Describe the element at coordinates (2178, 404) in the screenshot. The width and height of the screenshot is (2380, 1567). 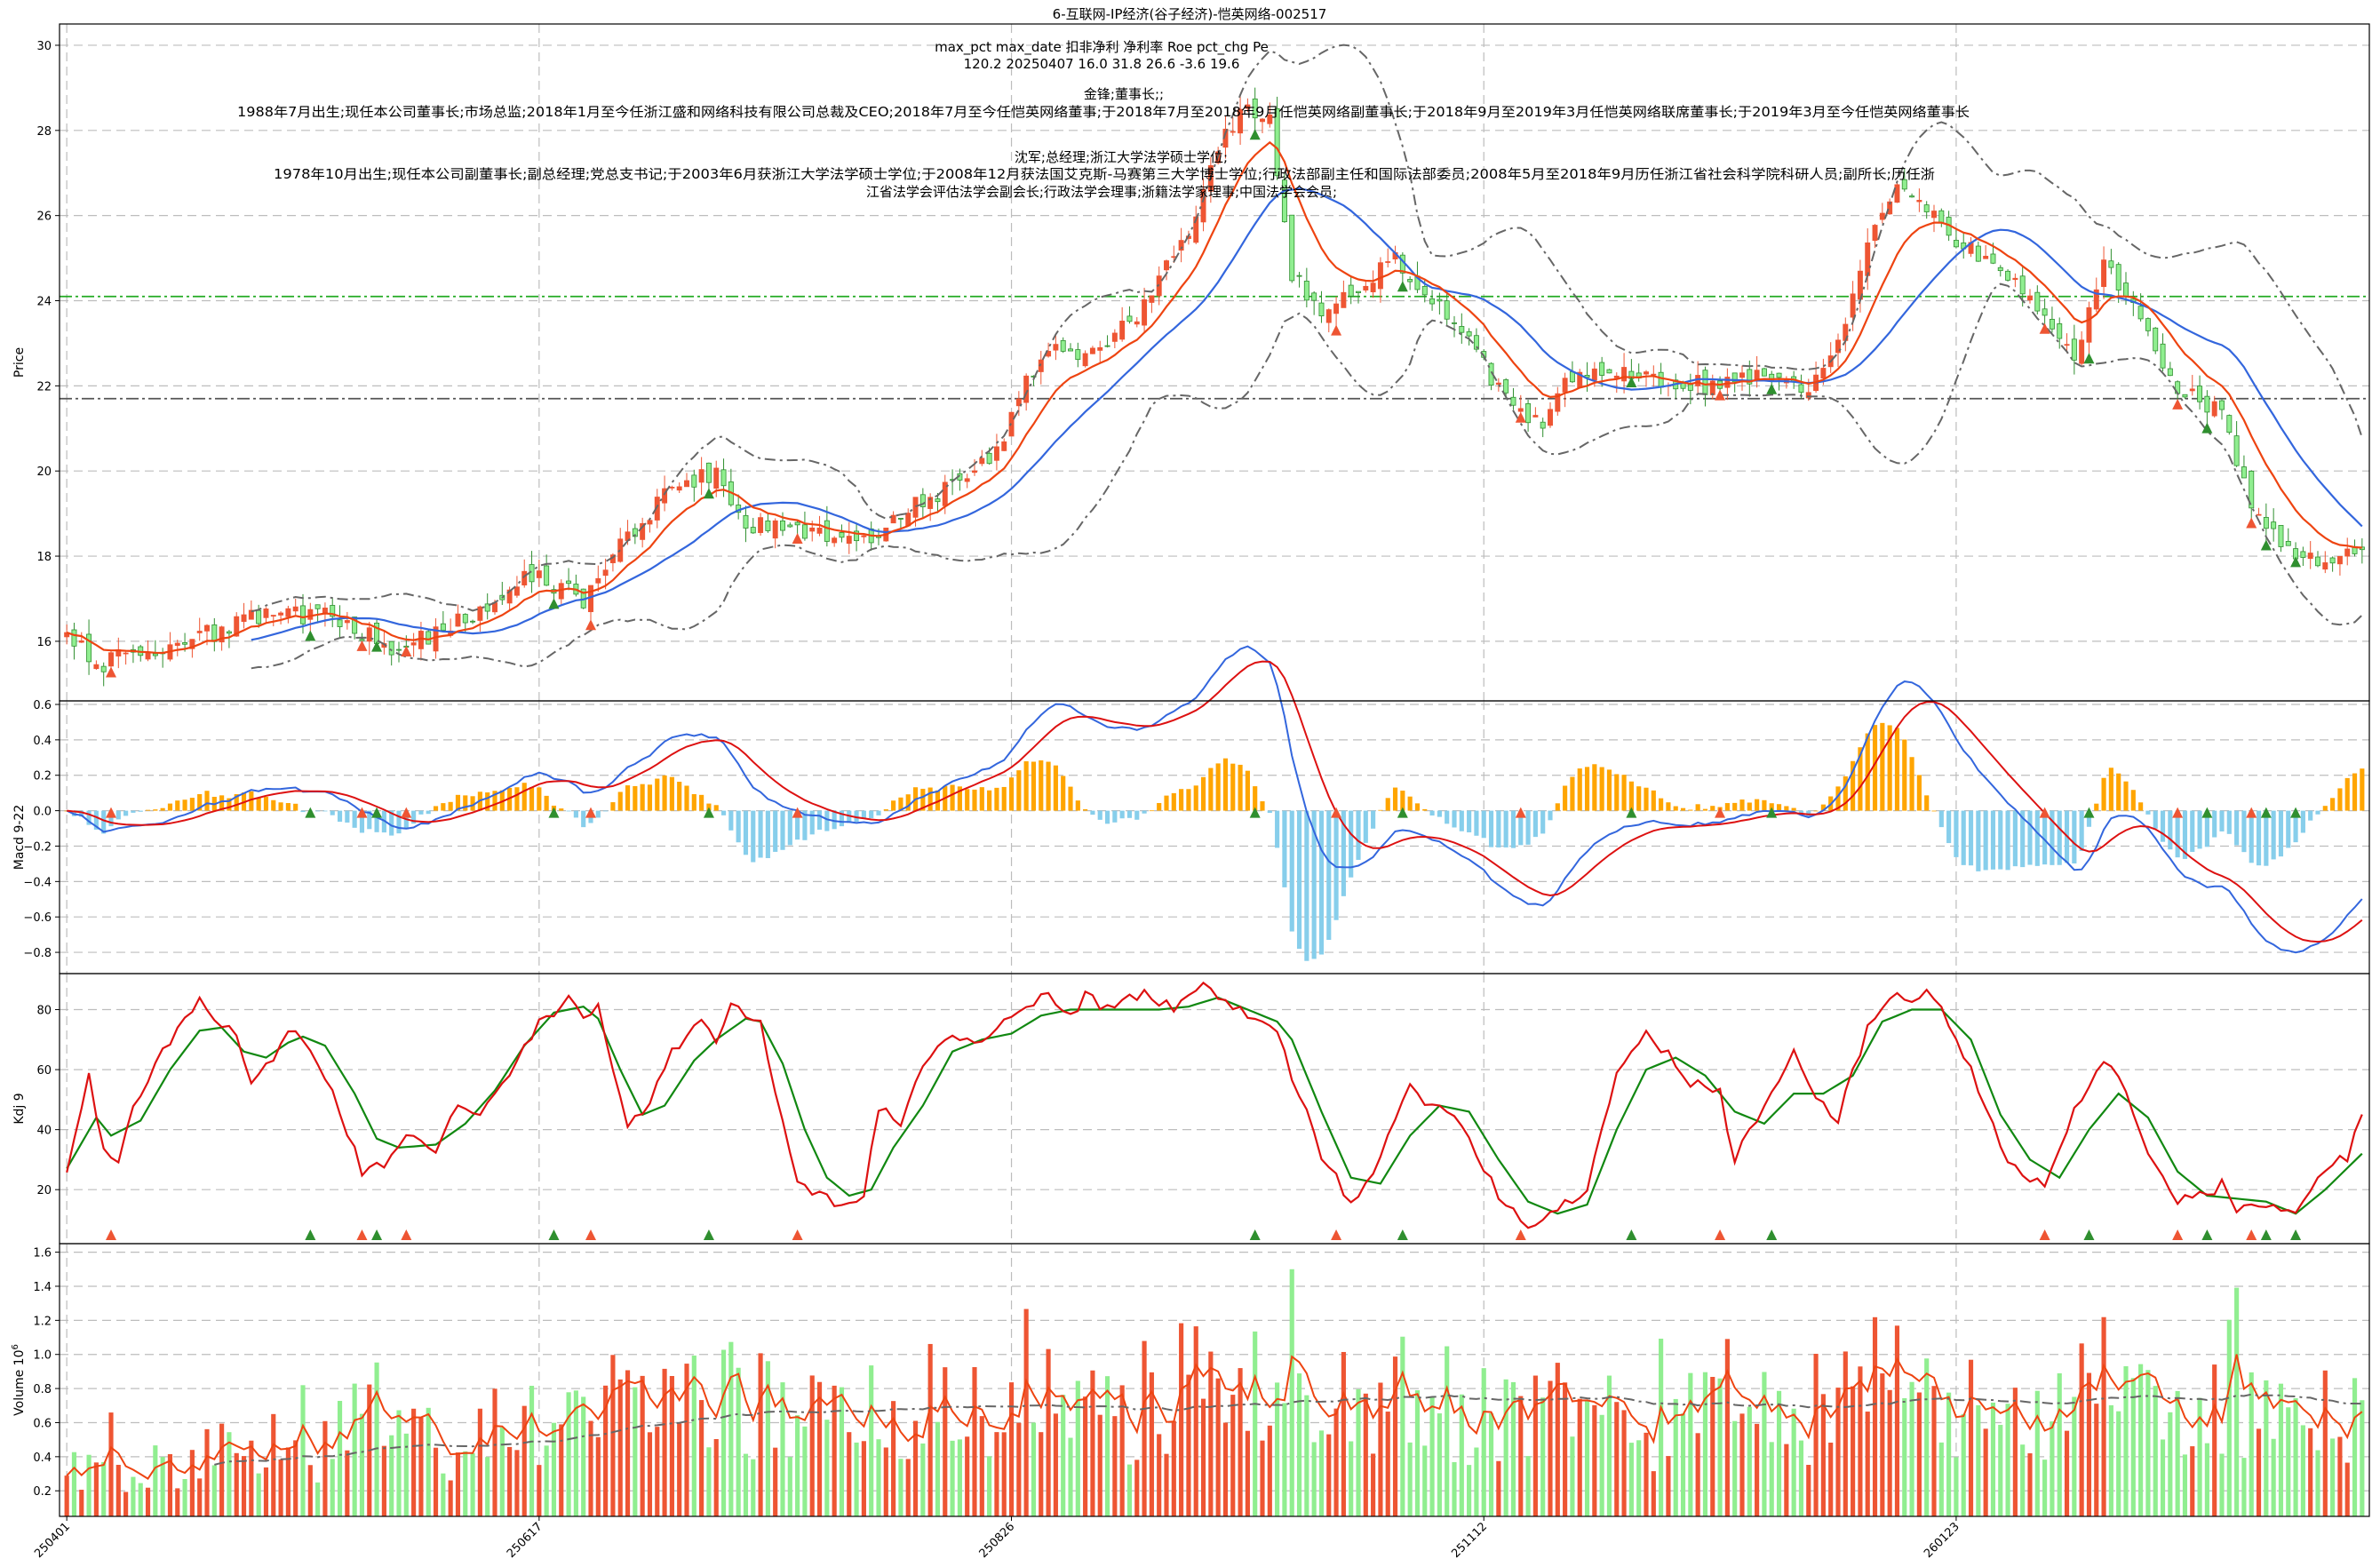
I see `price-signal-marker` at that location.